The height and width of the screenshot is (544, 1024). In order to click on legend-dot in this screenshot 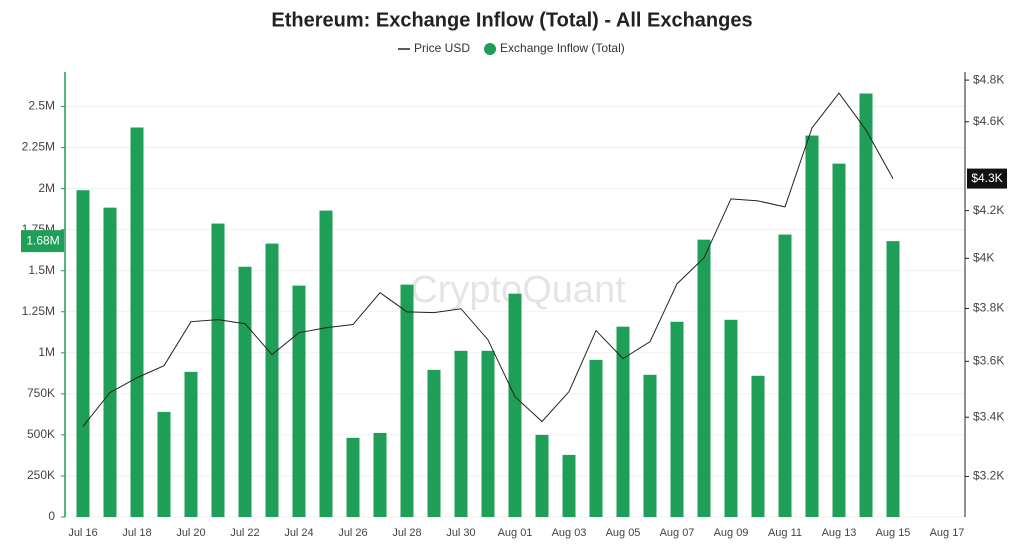, I will do `click(490, 49)`.